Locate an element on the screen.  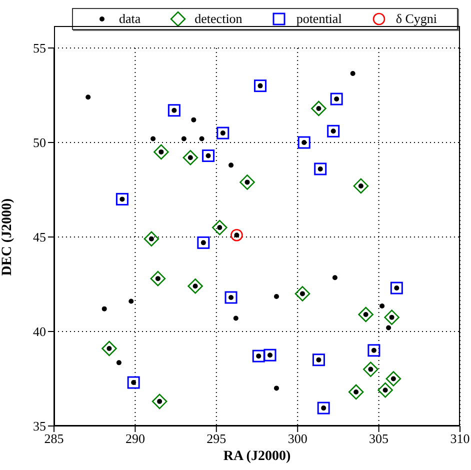
y-tick-label: 35 is located at coordinates (39, 426).